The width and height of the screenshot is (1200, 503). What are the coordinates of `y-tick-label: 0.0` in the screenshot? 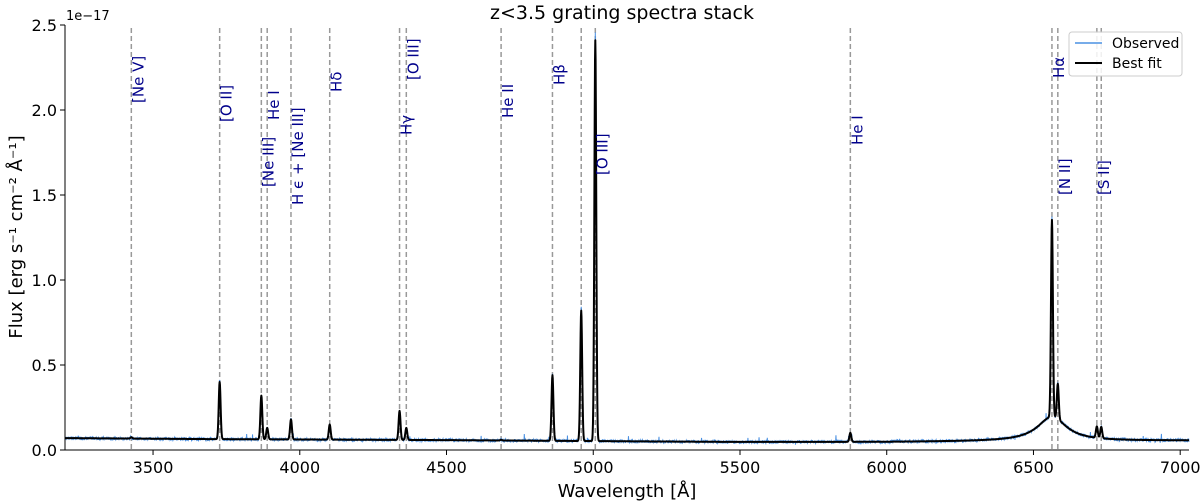 It's located at (44, 450).